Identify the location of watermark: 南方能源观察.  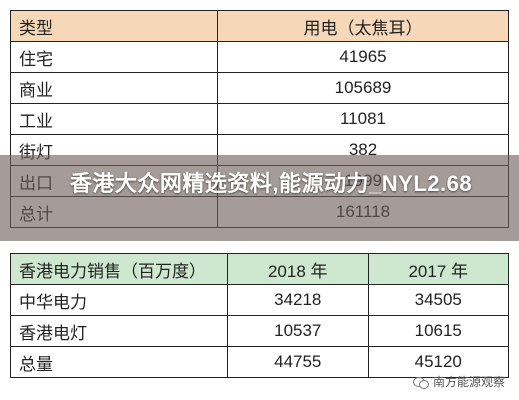
(458, 381).